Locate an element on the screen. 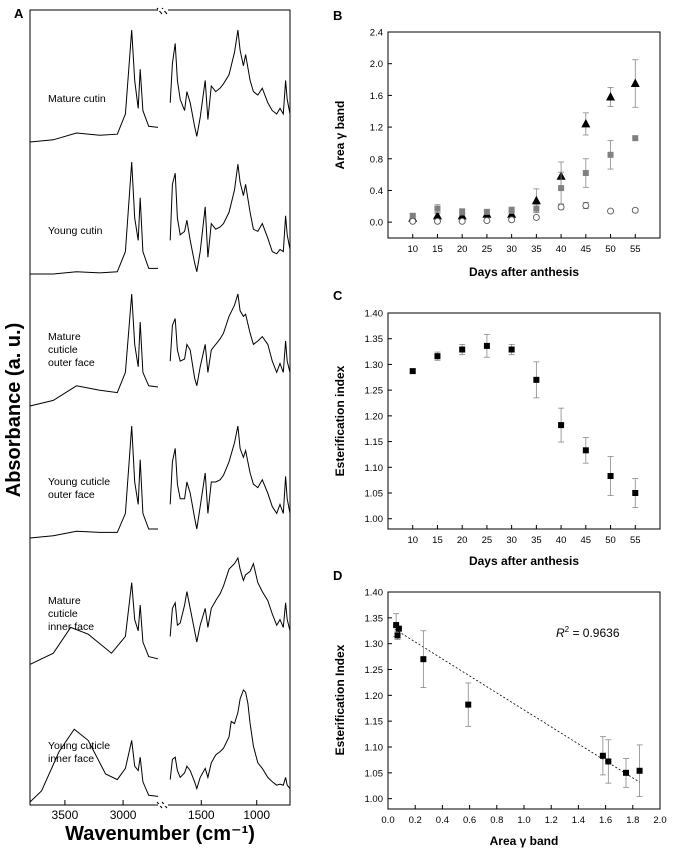  xtick-label: 2.0 is located at coordinates (659, 820).